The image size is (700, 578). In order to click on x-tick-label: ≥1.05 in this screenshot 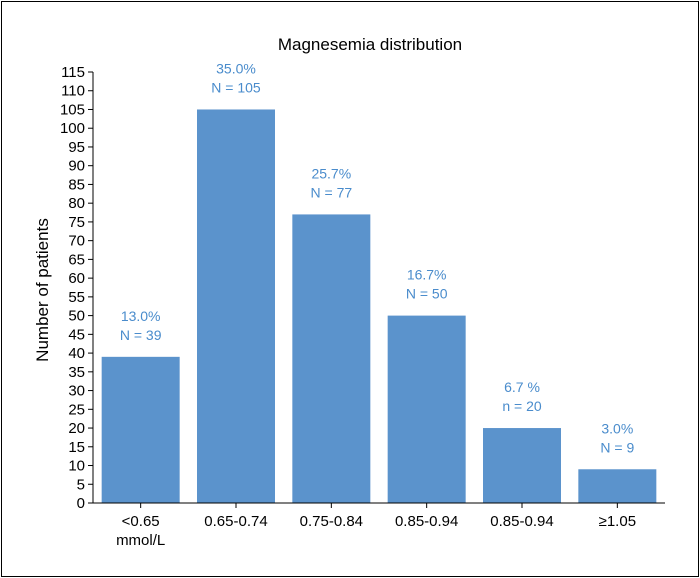, I will do `click(617, 521)`.